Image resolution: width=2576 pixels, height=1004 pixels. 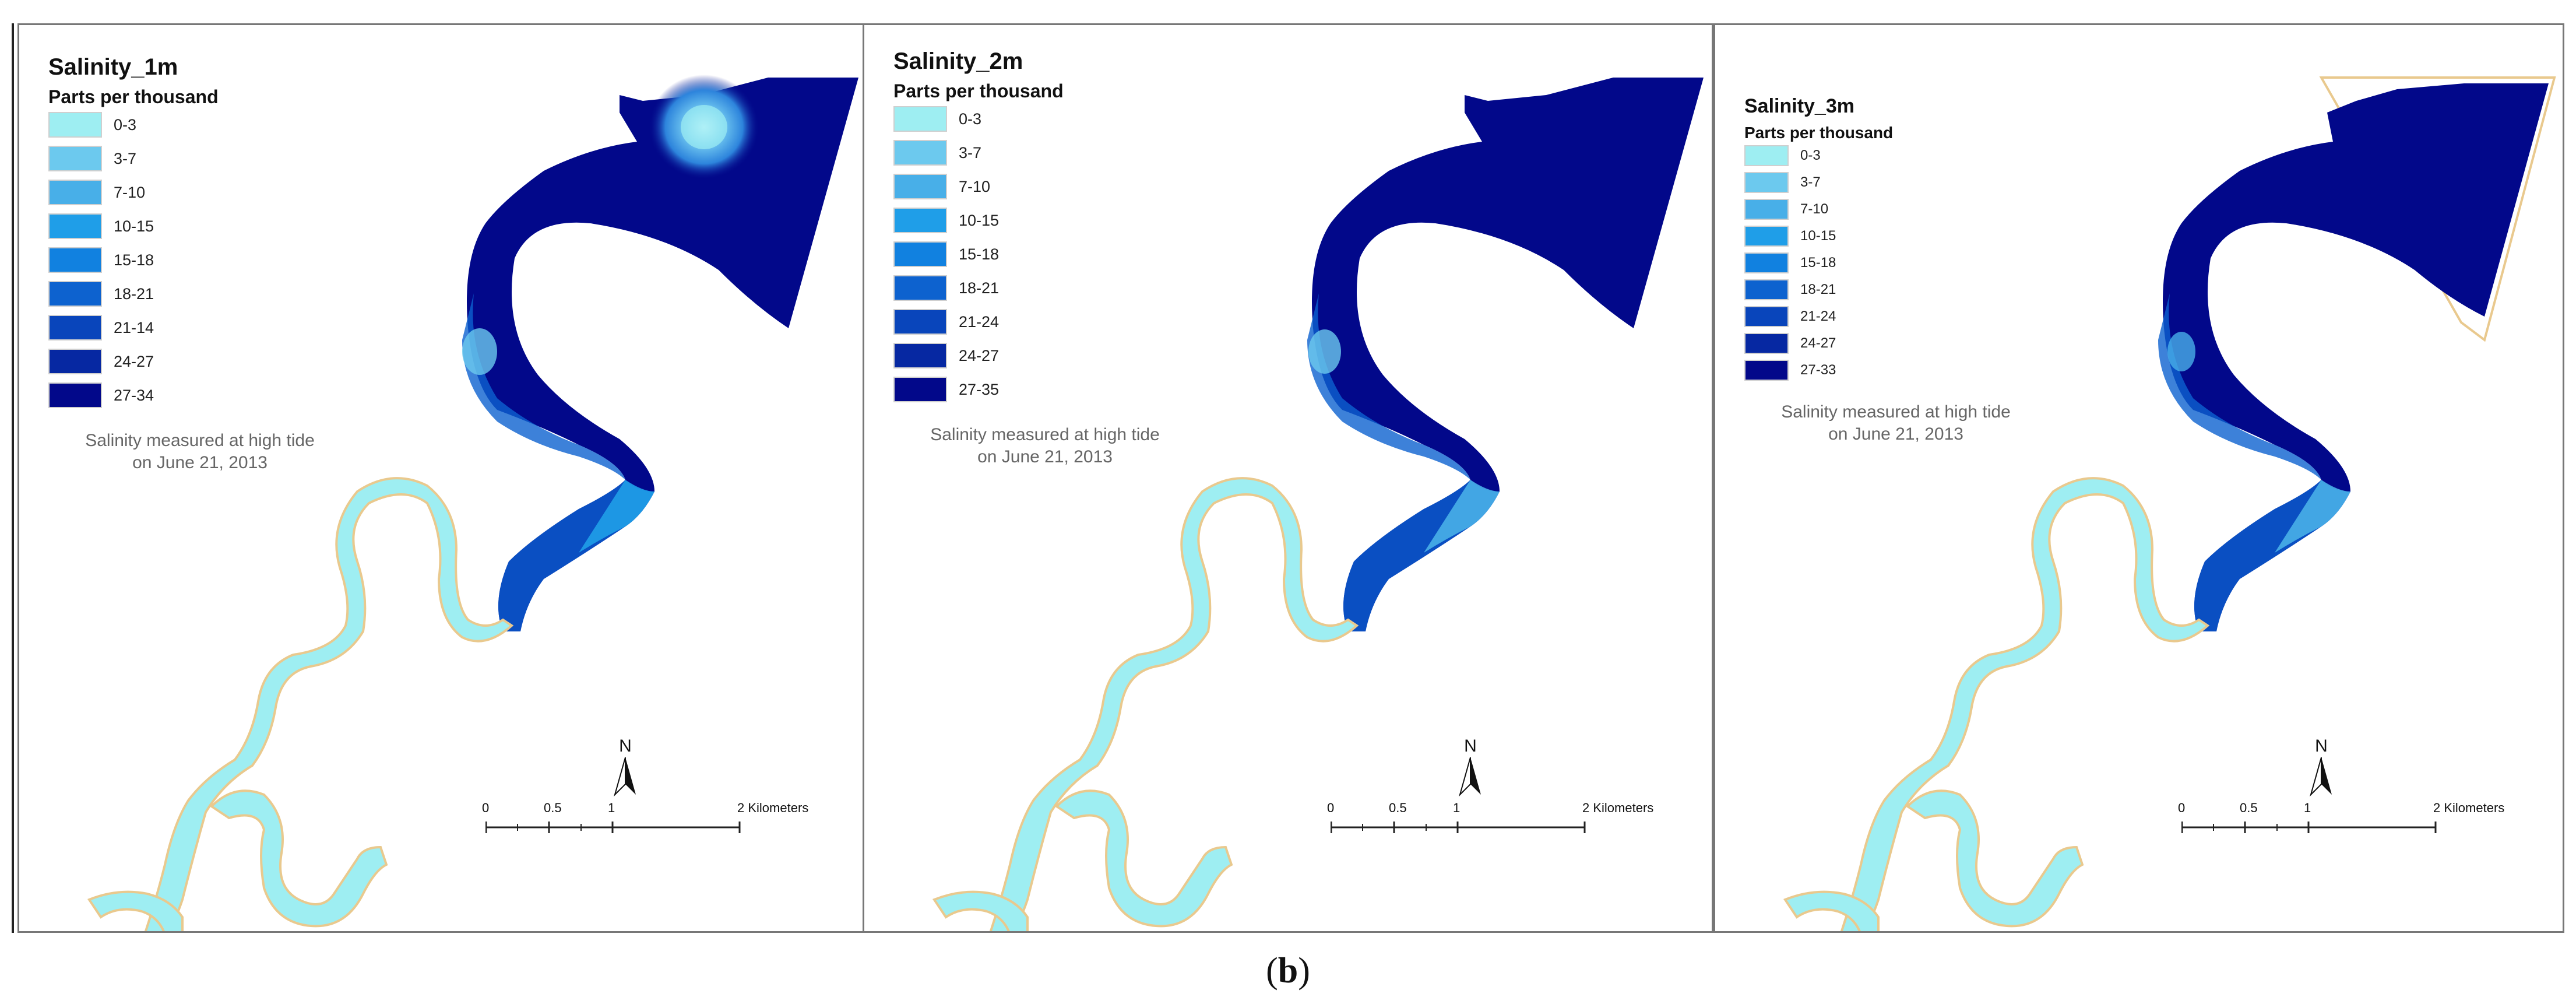 I want to click on legend-title: Salinity_2m, so click(x=958, y=61).